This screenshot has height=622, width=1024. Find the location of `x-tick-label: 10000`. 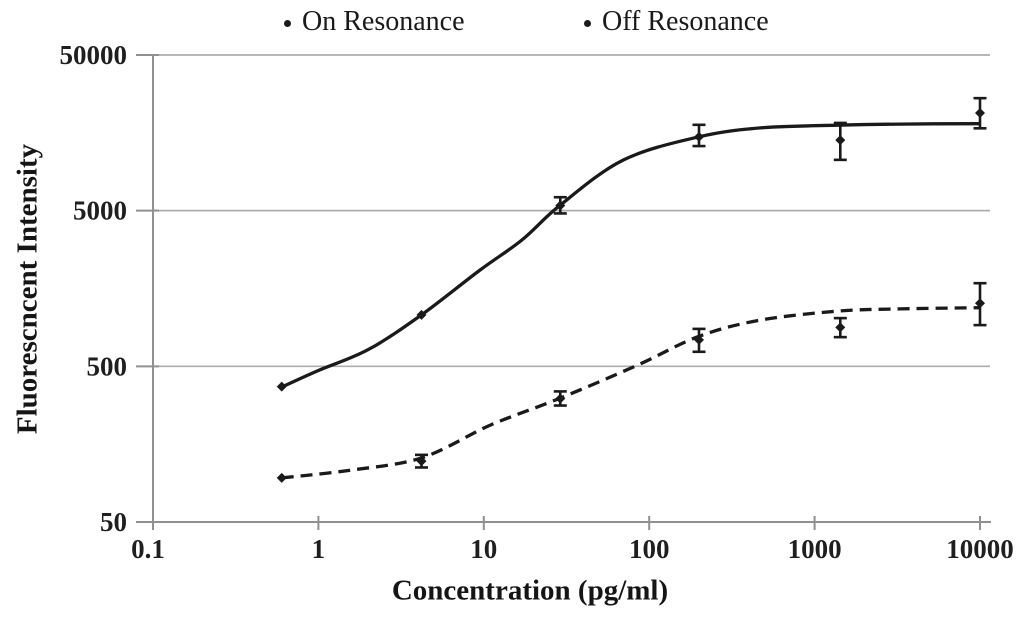

x-tick-label: 10000 is located at coordinates (980, 549).